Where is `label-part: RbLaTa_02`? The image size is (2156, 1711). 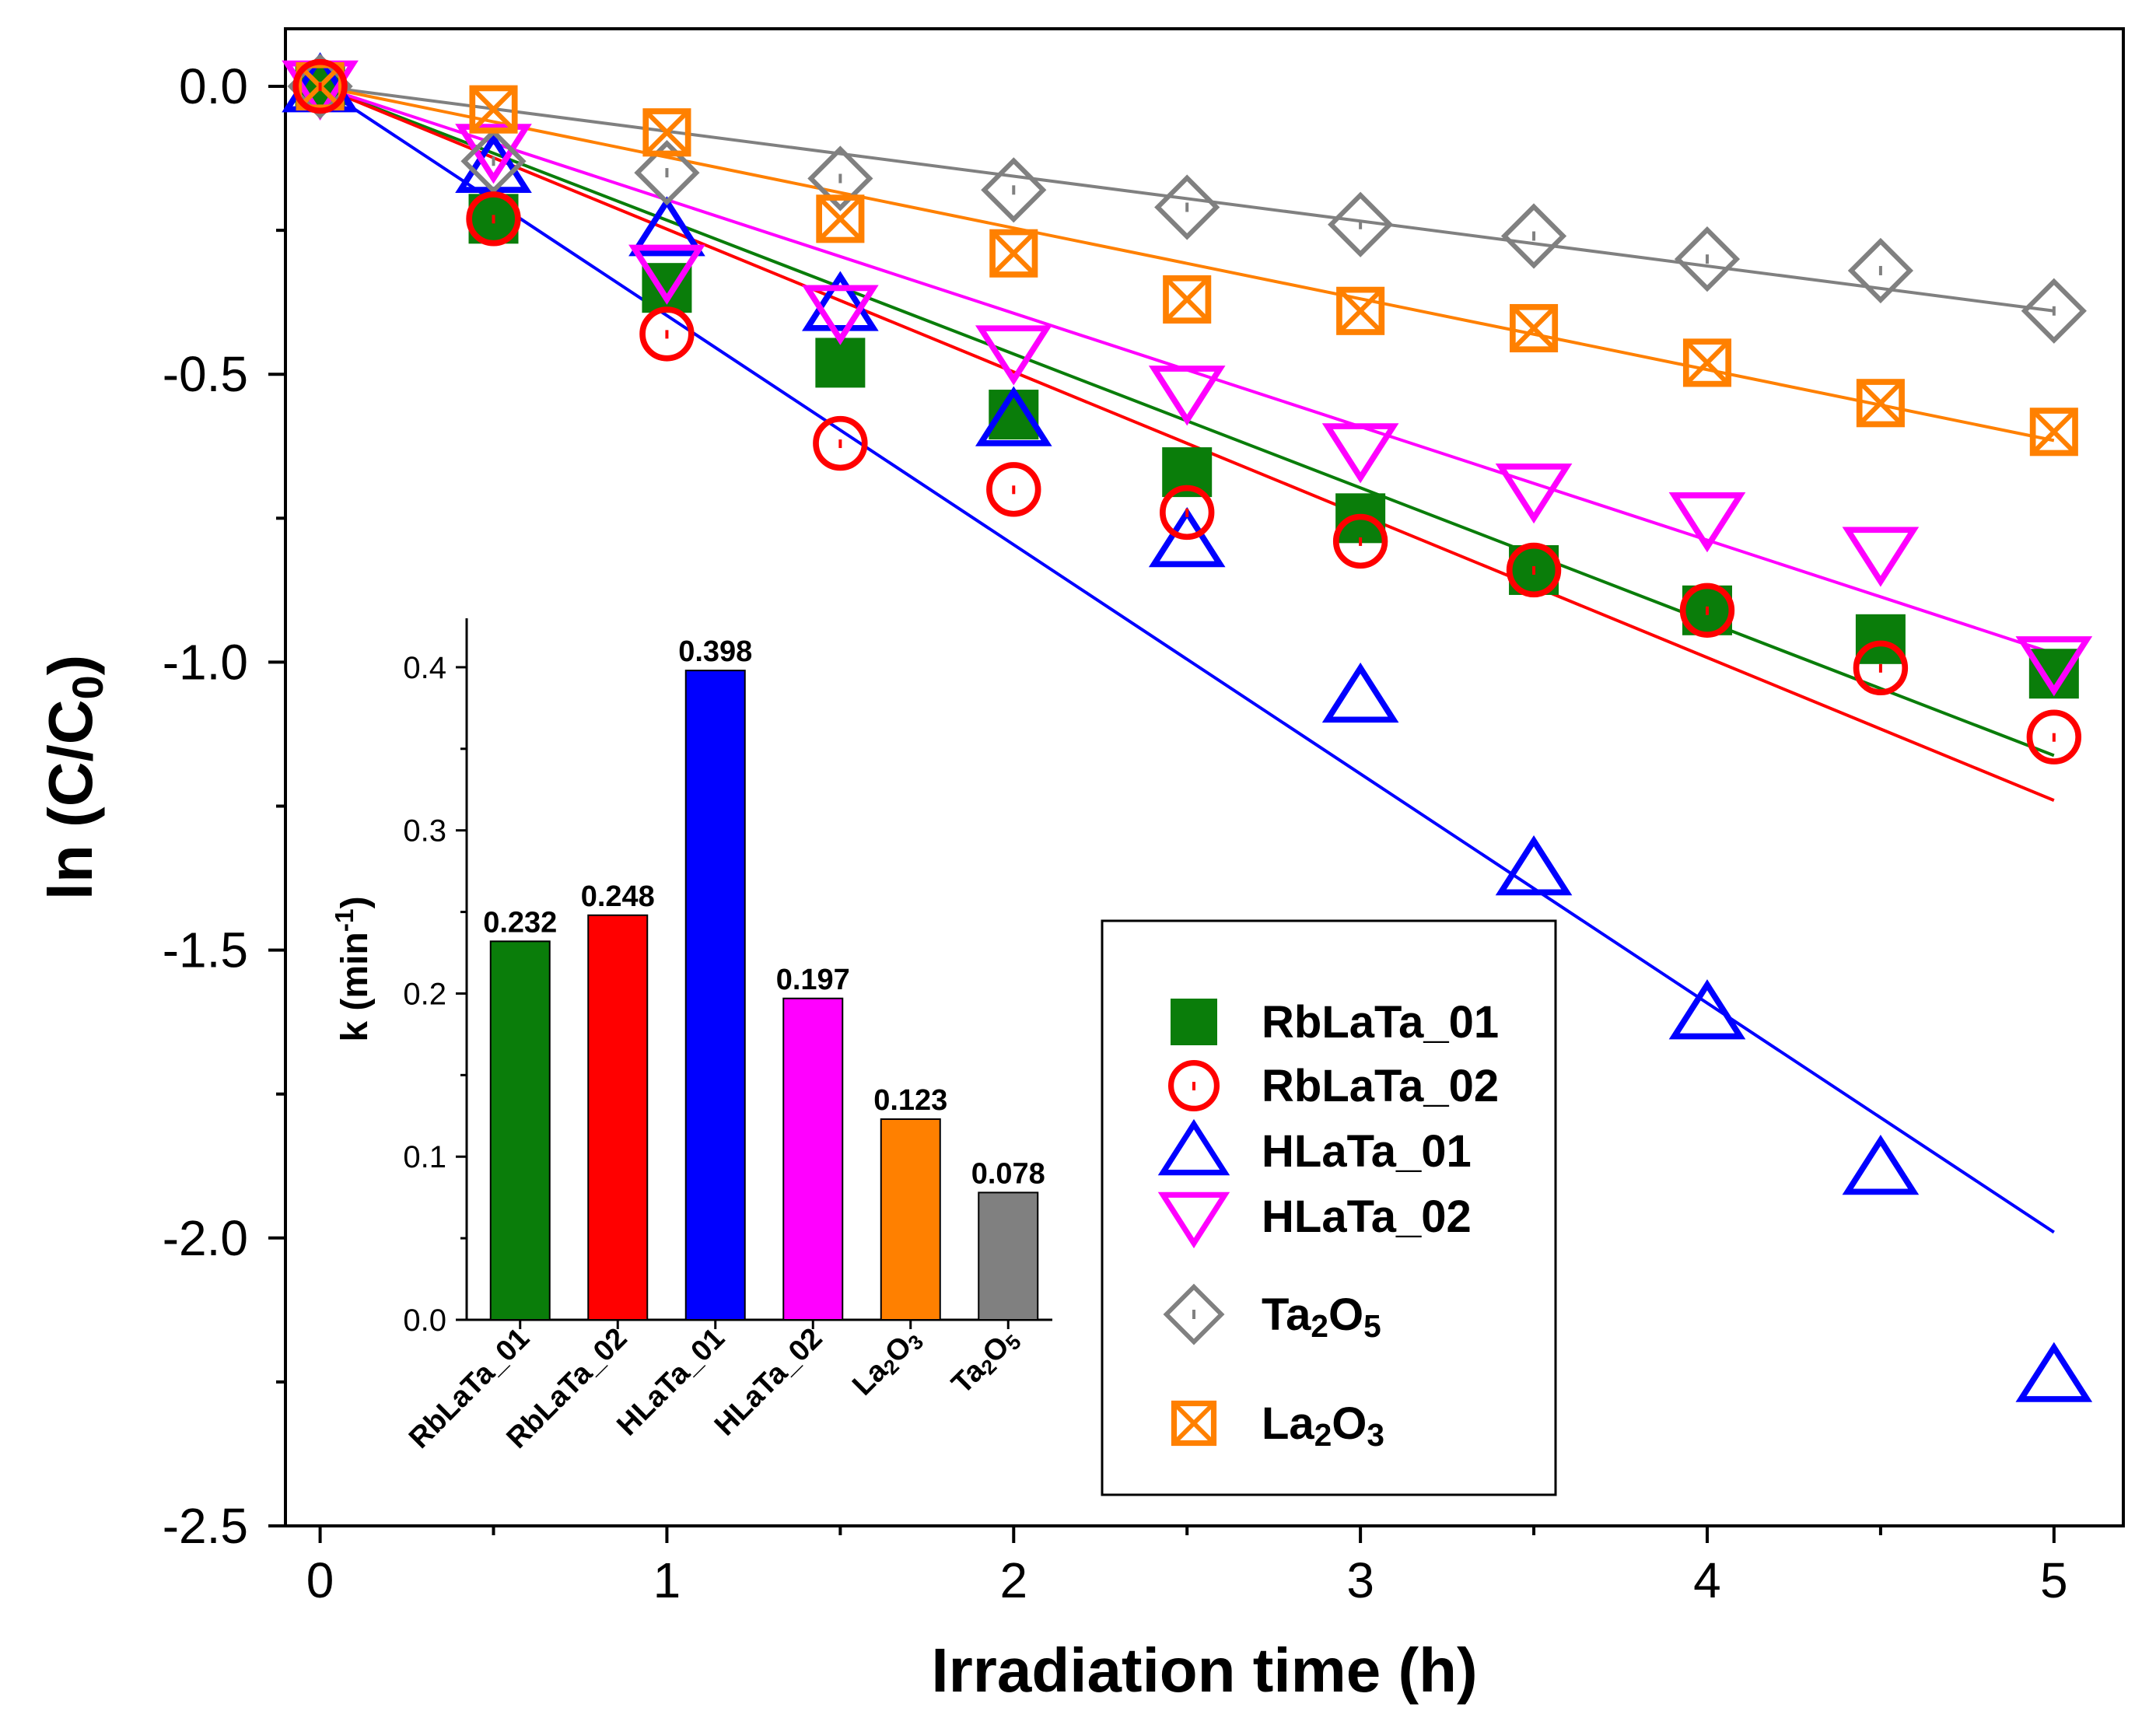 label-part: RbLaTa_02 is located at coordinates (1381, 1086).